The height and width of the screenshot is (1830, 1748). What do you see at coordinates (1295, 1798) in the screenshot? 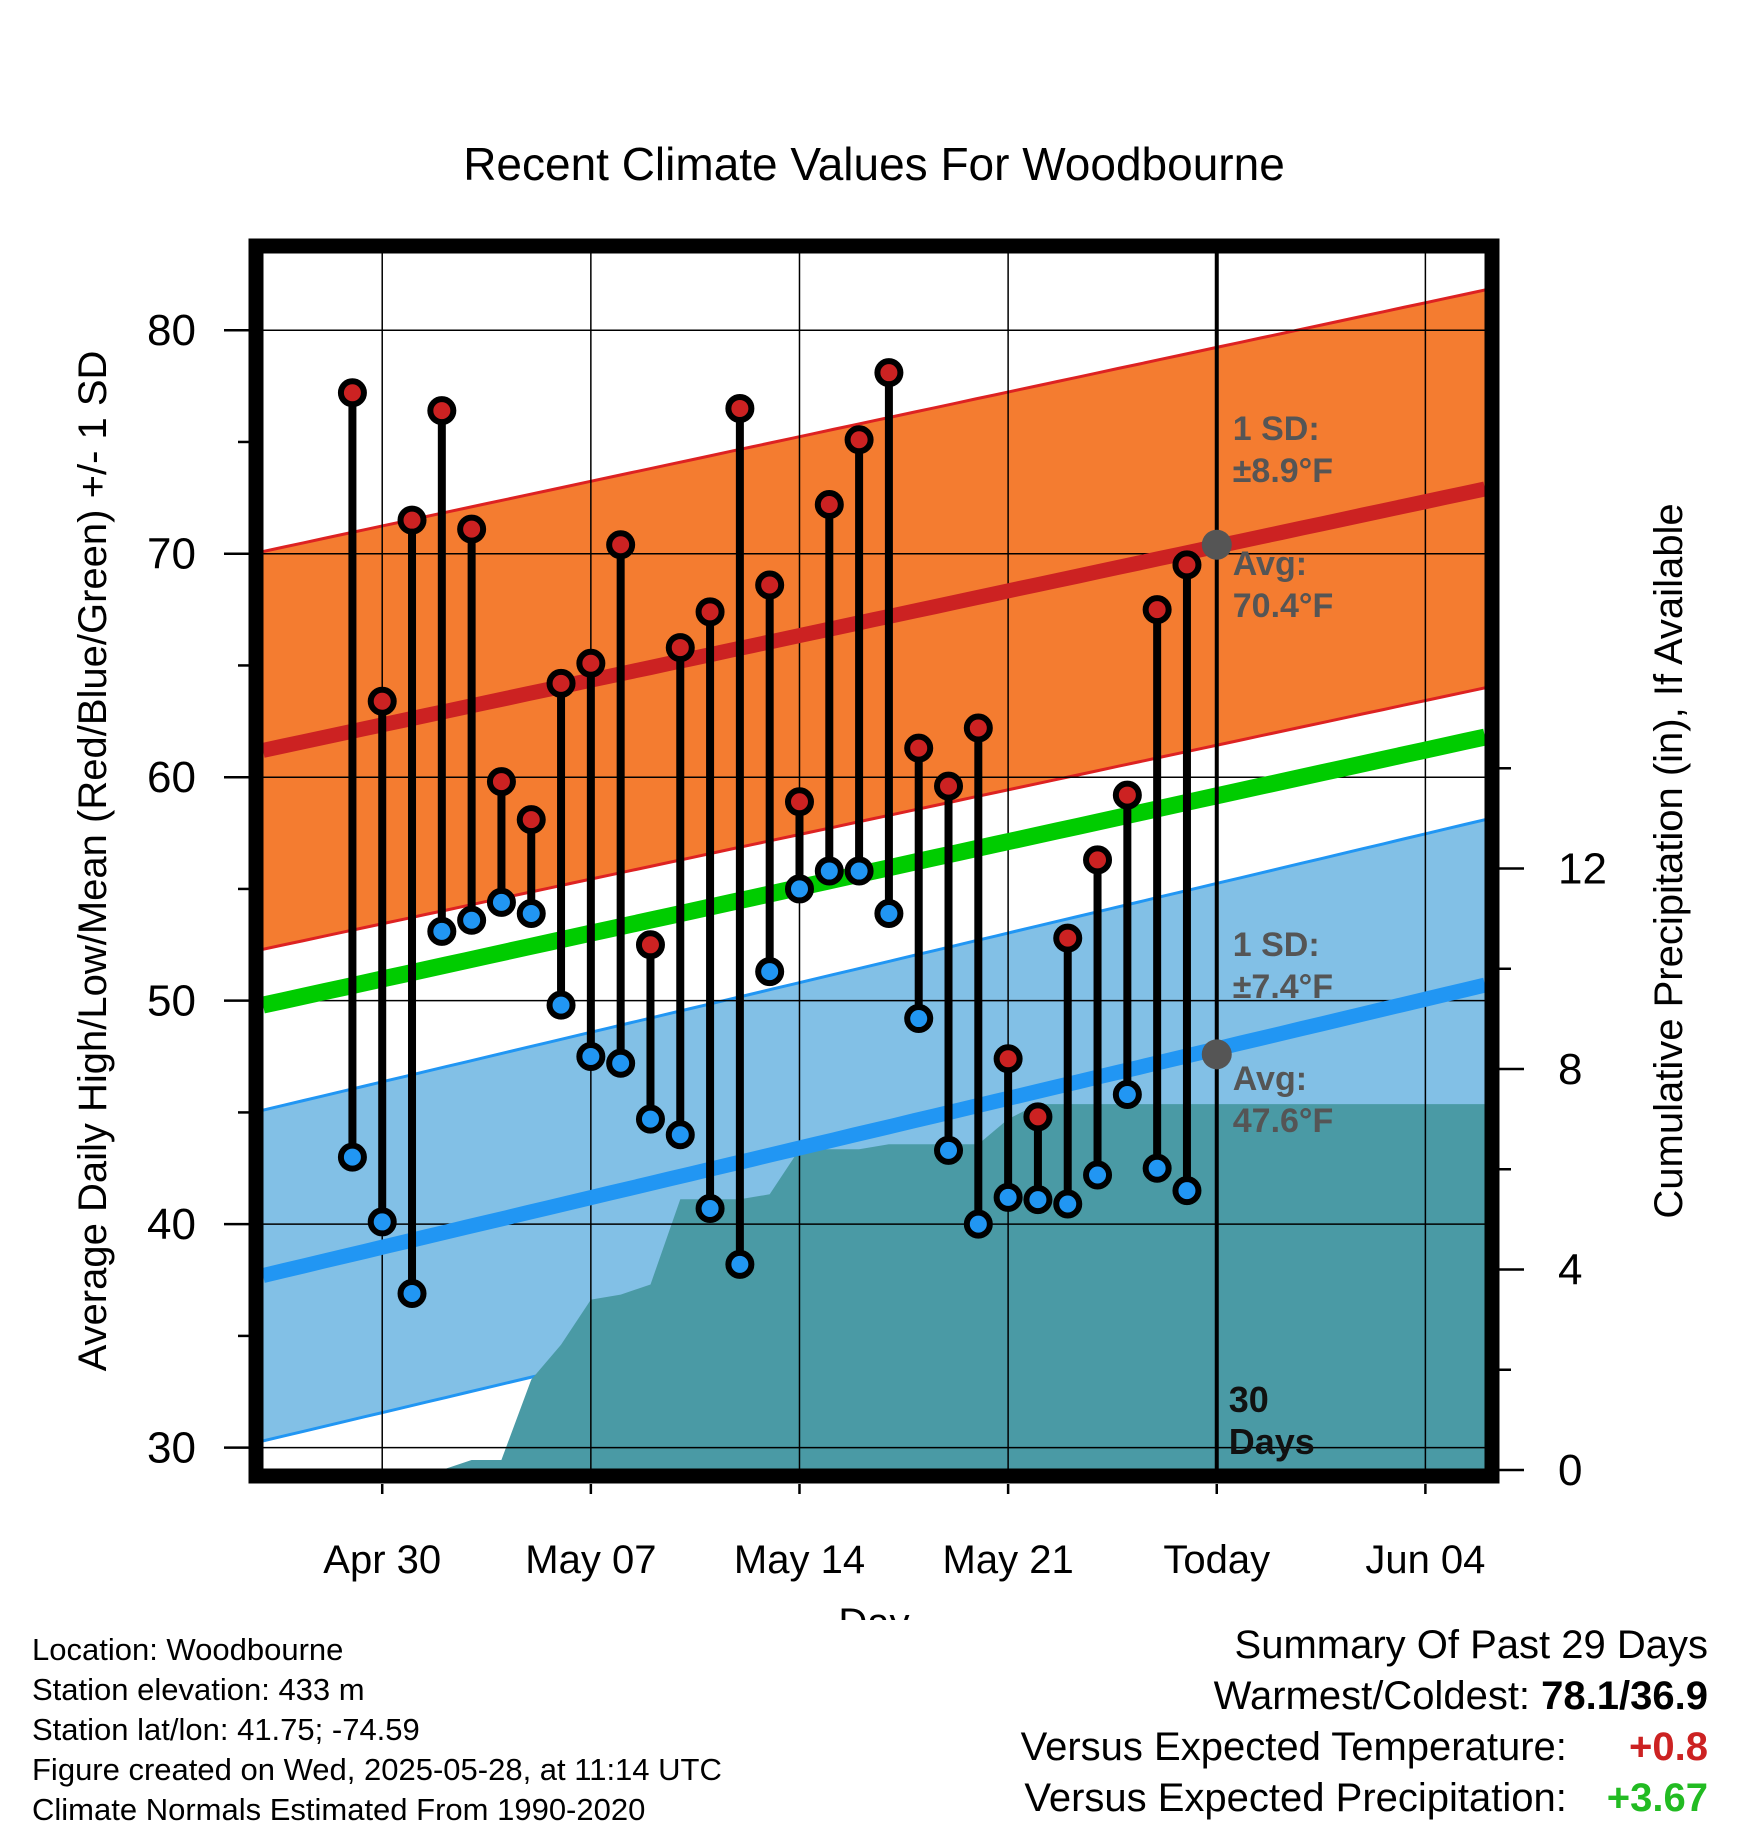
I see `precip-label: Versus Expected Precipitation:` at bounding box center [1295, 1798].